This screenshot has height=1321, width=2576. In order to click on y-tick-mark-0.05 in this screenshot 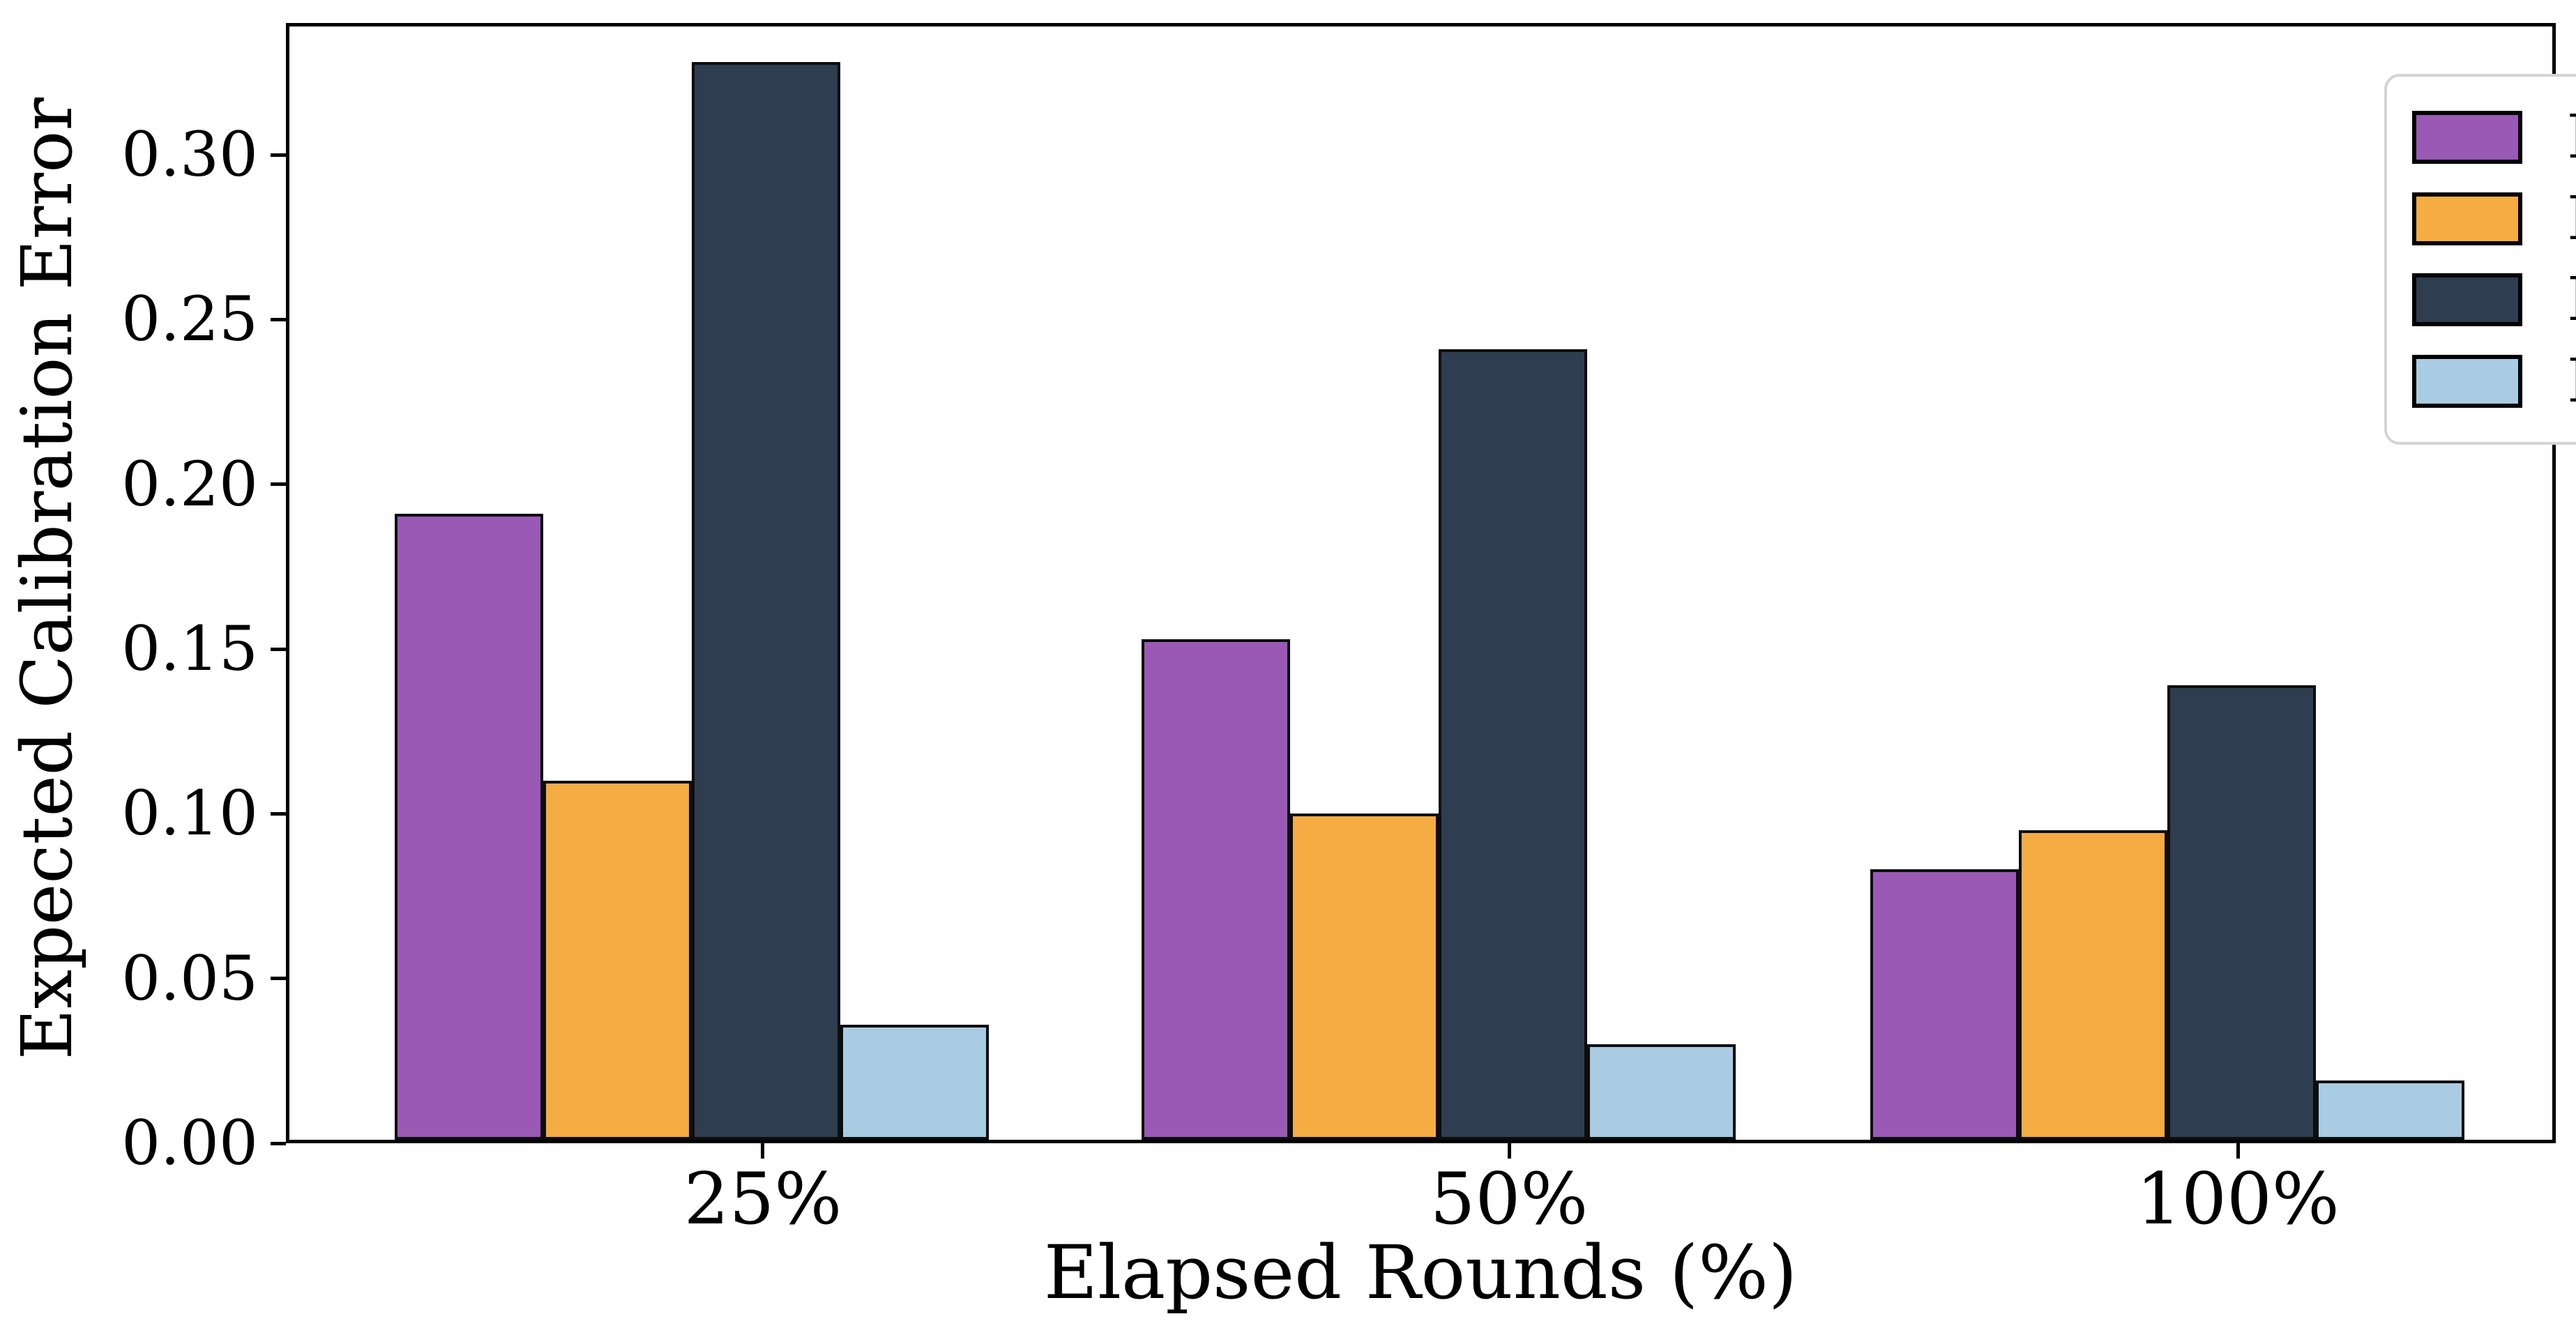, I will do `click(278, 978)`.